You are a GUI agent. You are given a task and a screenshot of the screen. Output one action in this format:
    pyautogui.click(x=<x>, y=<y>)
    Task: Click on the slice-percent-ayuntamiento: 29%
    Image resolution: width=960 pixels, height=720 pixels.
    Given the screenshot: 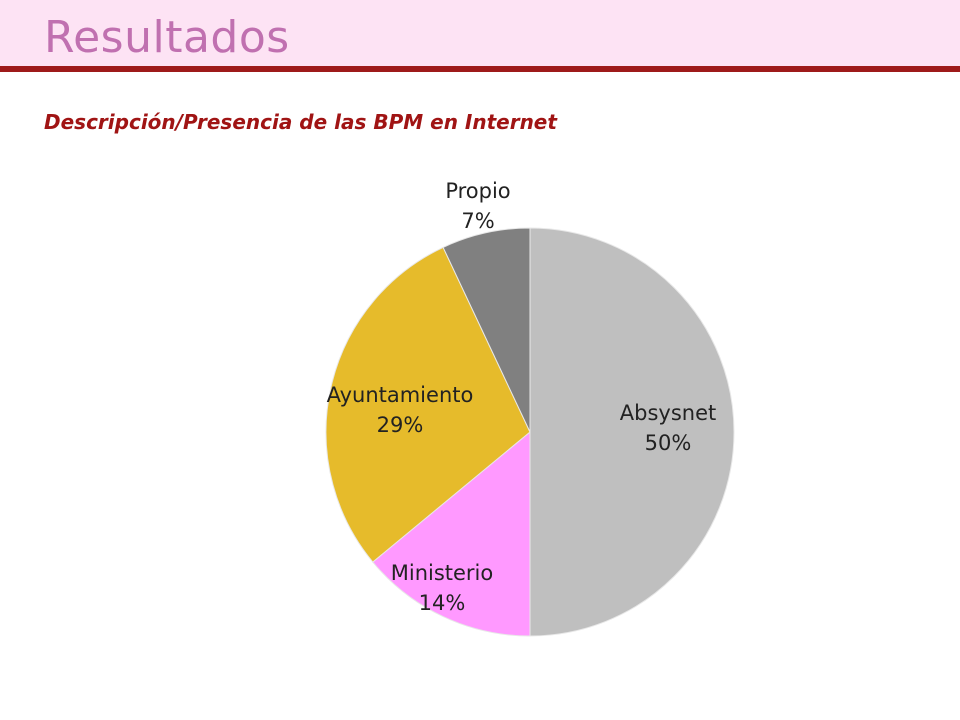 What is the action you would take?
    pyautogui.click(x=400, y=425)
    